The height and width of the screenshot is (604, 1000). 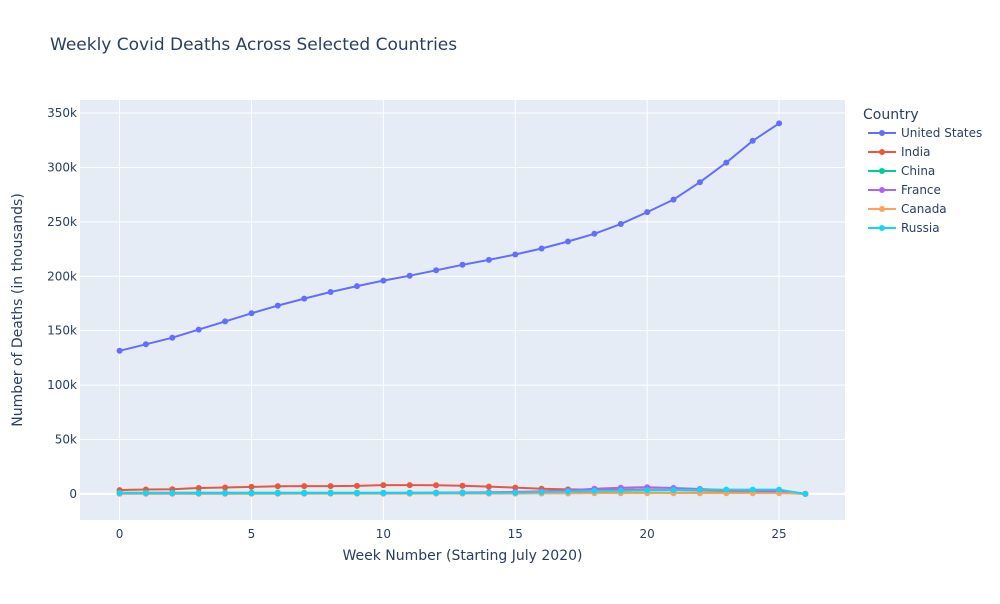 I want to click on legend-label: India, so click(x=915, y=152).